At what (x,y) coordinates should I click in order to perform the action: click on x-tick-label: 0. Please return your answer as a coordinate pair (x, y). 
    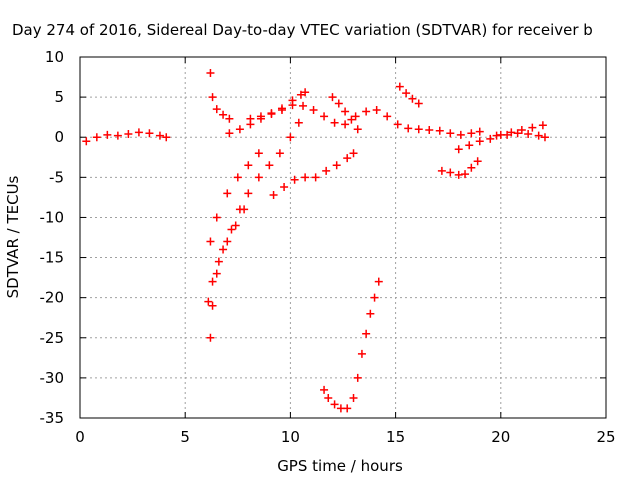
    Looking at the image, I should click on (80, 437).